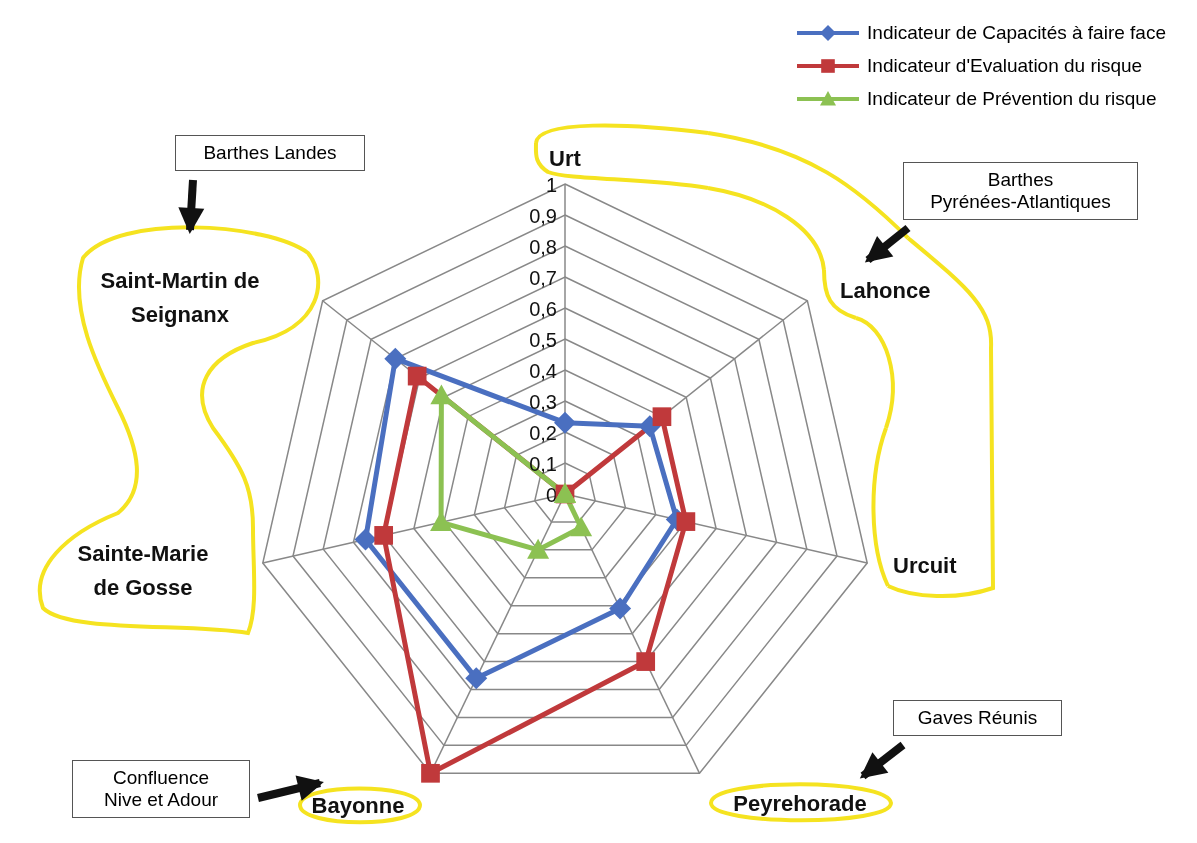 This screenshot has height=843, width=1197. Describe the element at coordinates (925, 565) in the screenshot. I see `spoke-label: Urcuit` at that location.